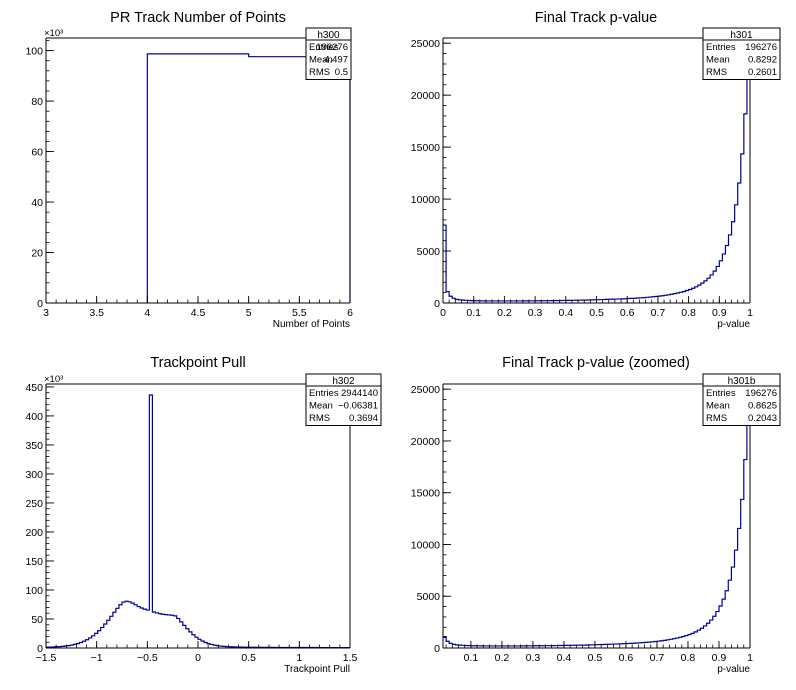  Describe the element at coordinates (350, 313) in the screenshot. I see `x-tick-label: 6` at that location.